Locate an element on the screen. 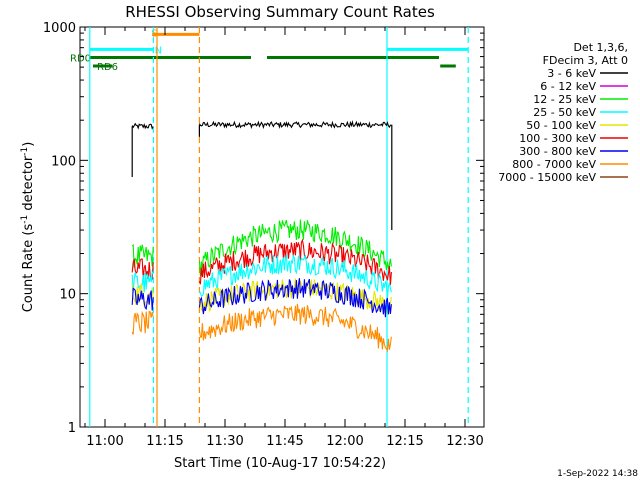 Image resolution: width=640 pixels, height=480 pixels. legend-label: 300 - 800 keV is located at coordinates (557, 151).